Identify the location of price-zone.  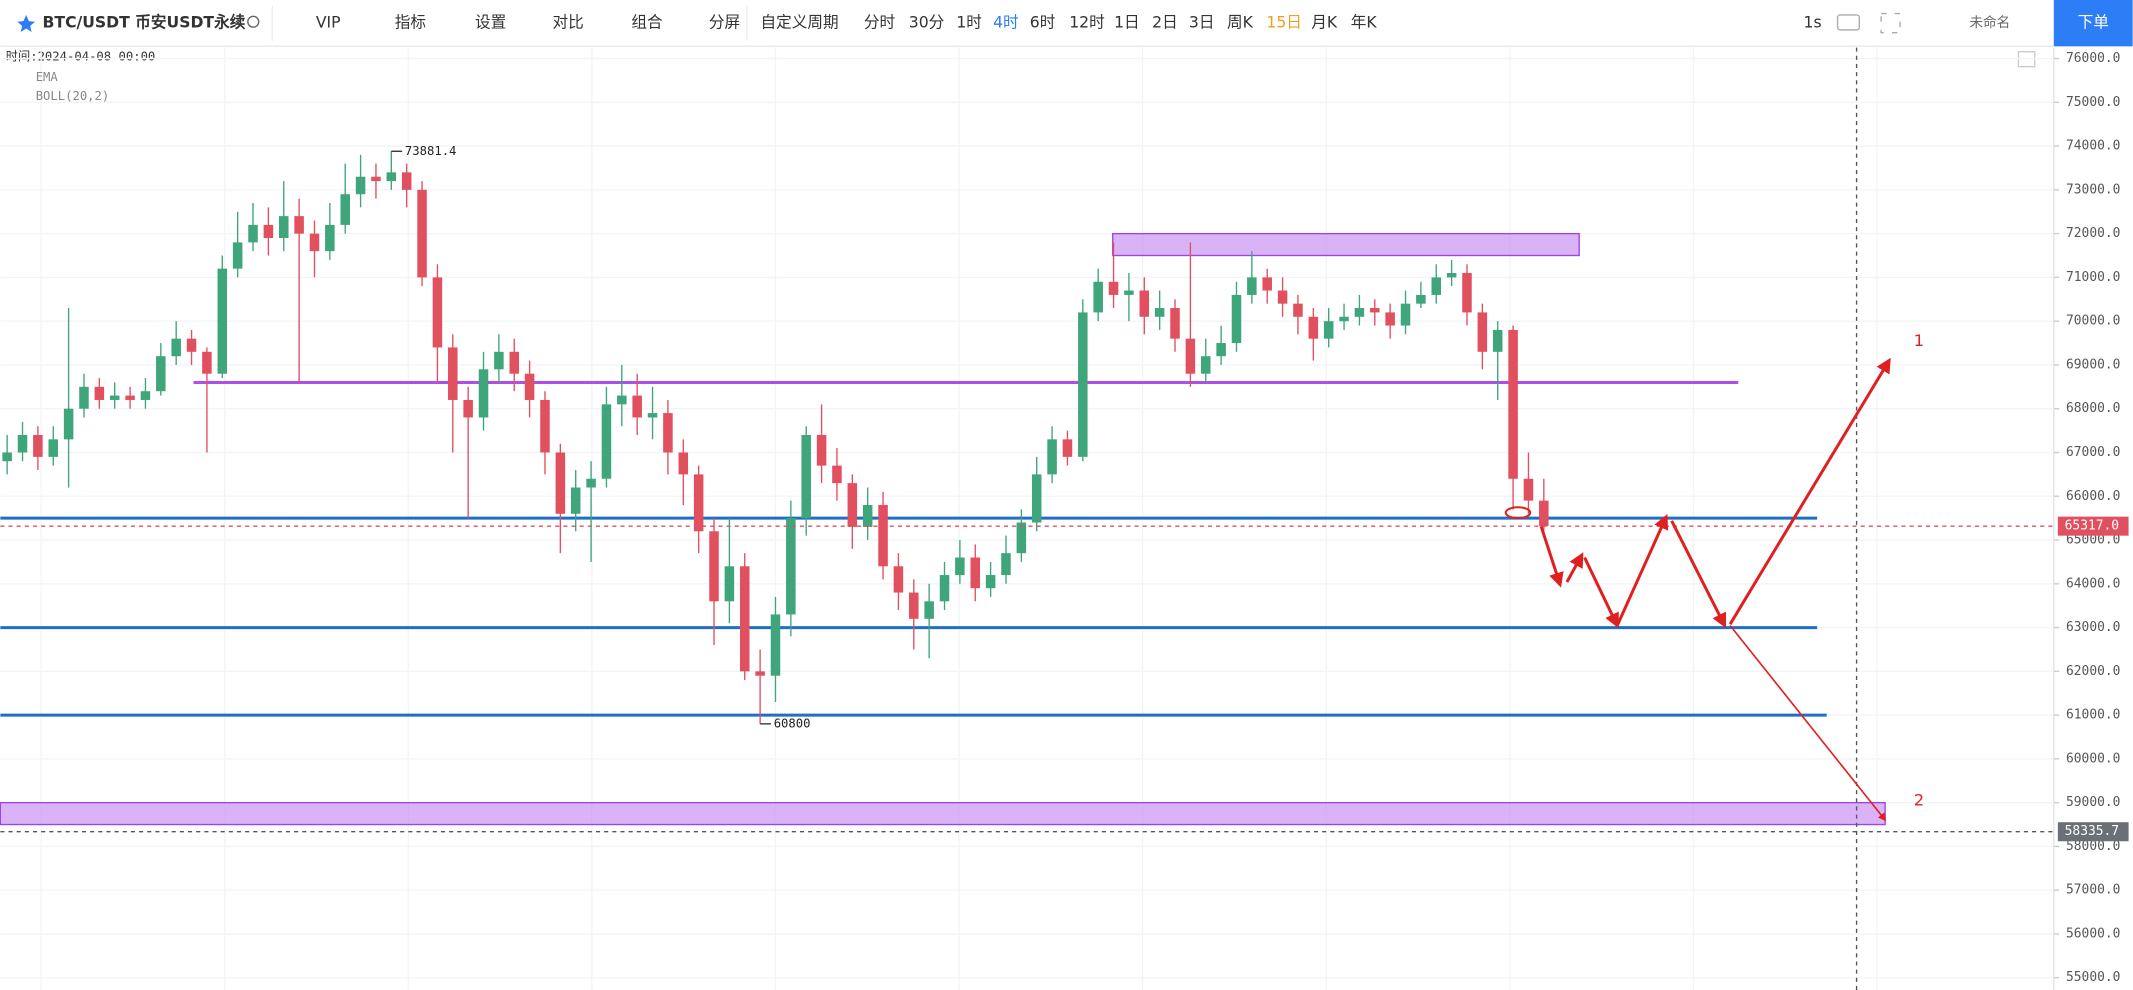
(943, 813).